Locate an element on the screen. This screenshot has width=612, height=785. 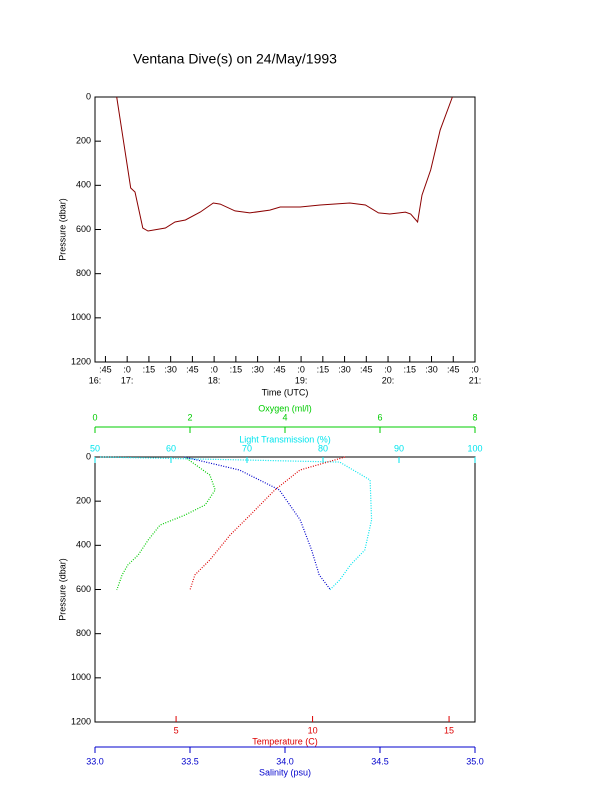
dive-profile is located at coordinates (284, 164).